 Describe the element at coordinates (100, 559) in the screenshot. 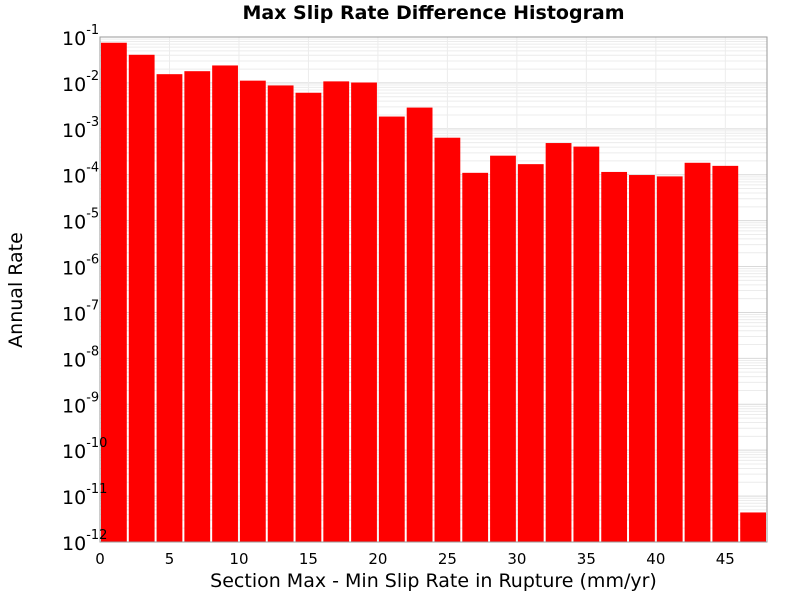

I see `x-tick-label: 0` at that location.